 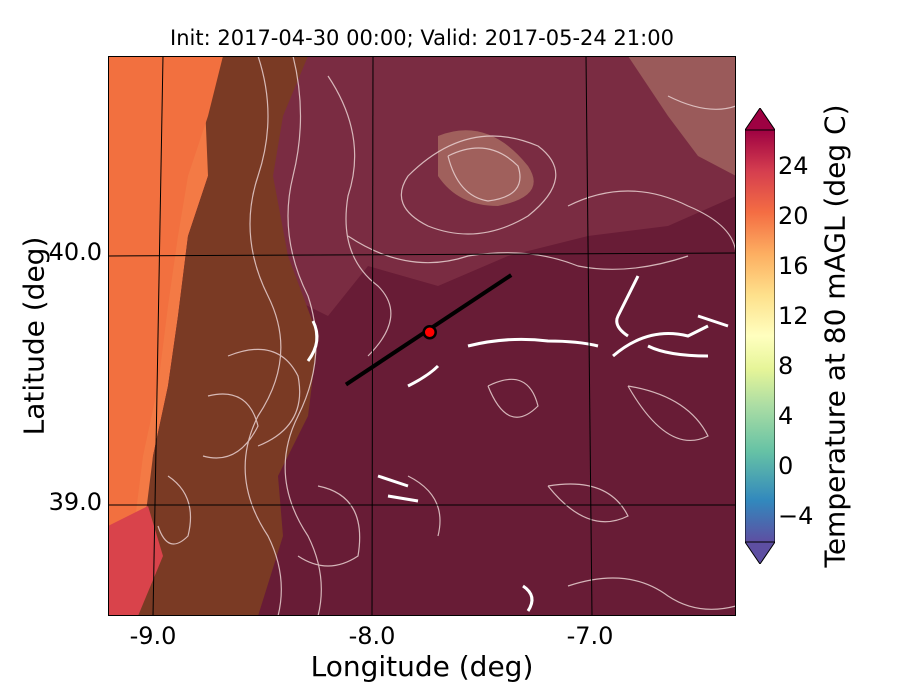 I want to click on northeast-region, so click(x=682, y=116).